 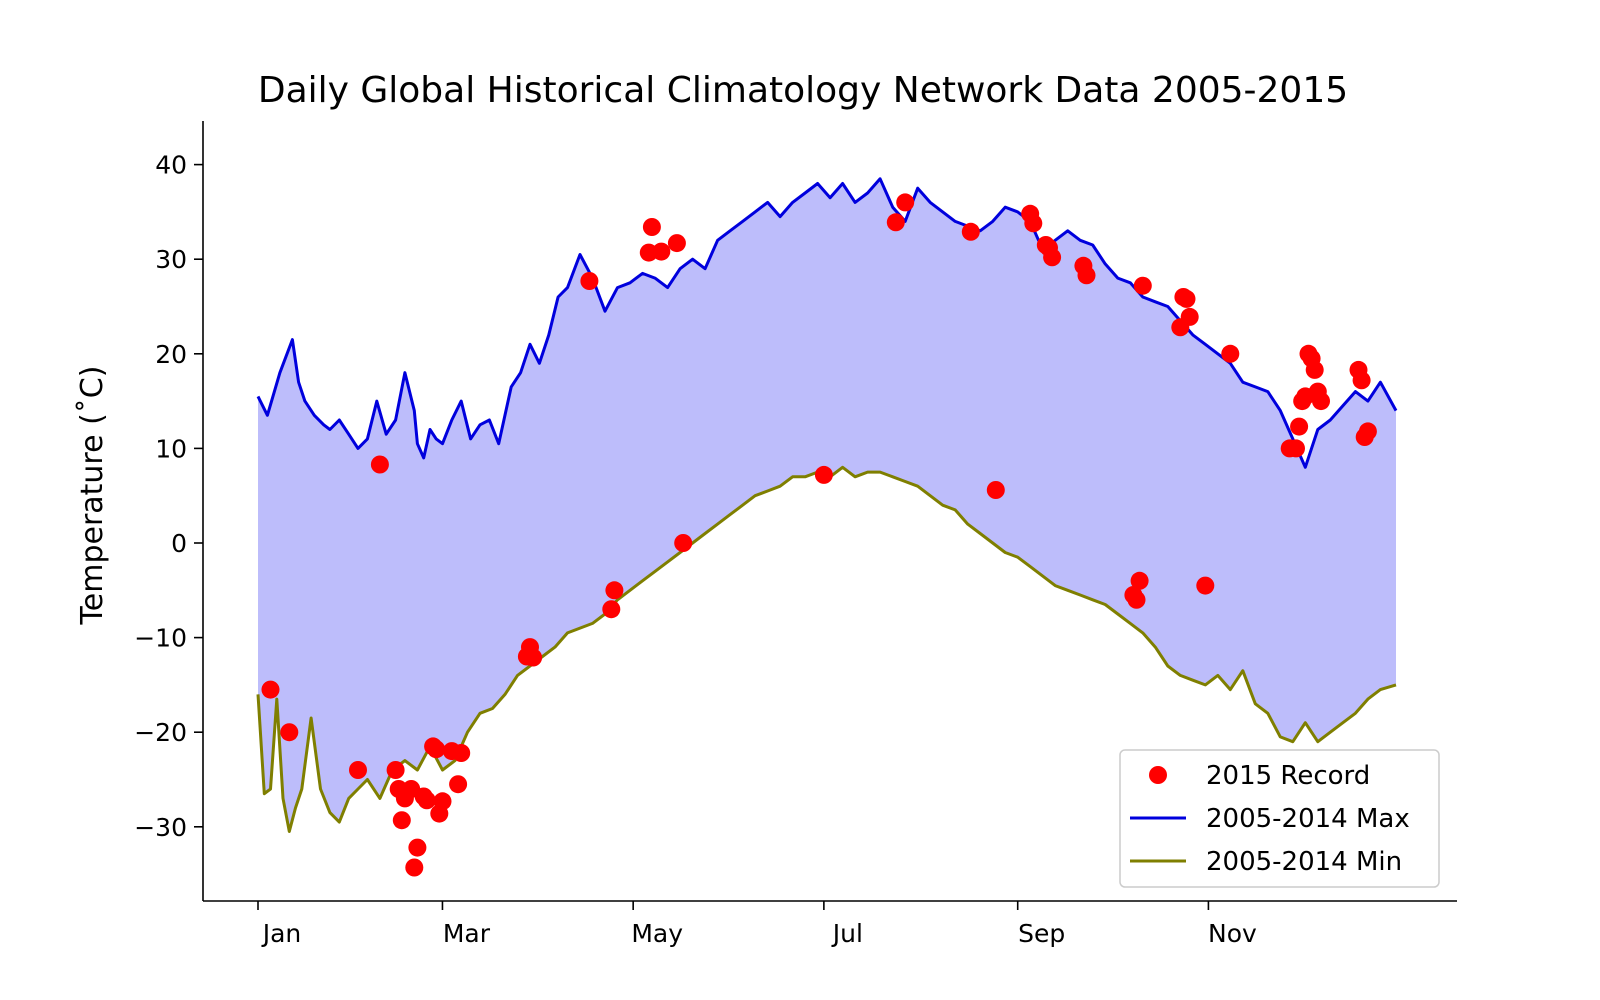 What do you see at coordinates (92, 496) in the screenshot?
I see `y-axis-label: Temperature (˚C)` at bounding box center [92, 496].